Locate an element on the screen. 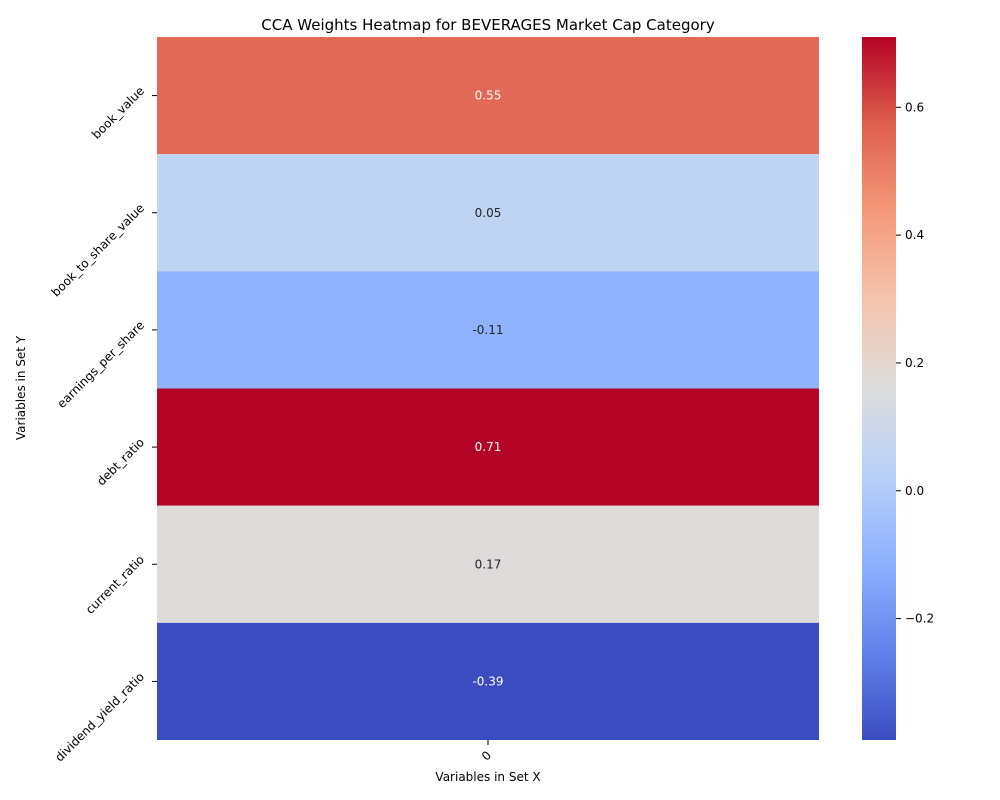  colorbar-tick-label: 0.0 is located at coordinates (914, 491).